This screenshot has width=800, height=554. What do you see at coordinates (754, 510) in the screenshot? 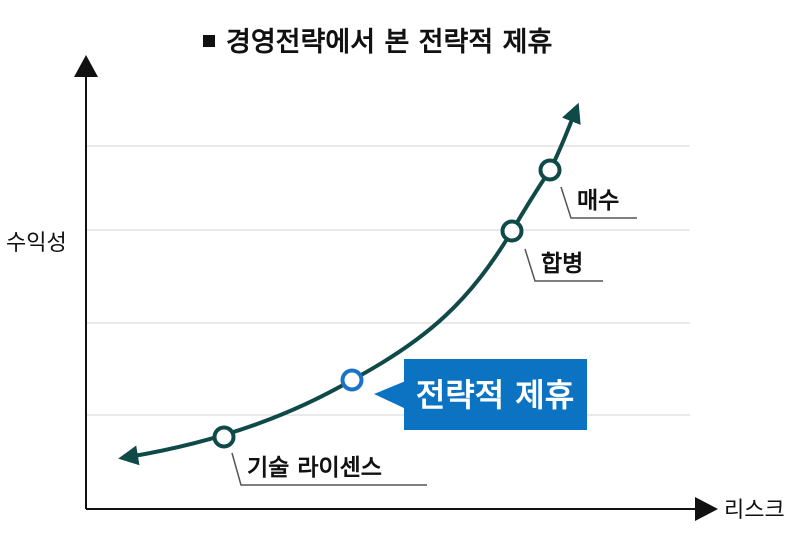
I see `x-axis-label: 리스크` at bounding box center [754, 510].